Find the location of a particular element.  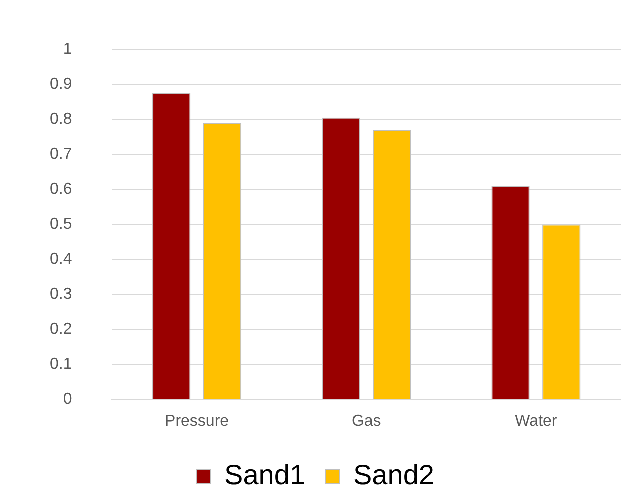

y-tick-label: 0.9 is located at coordinates (61, 85).